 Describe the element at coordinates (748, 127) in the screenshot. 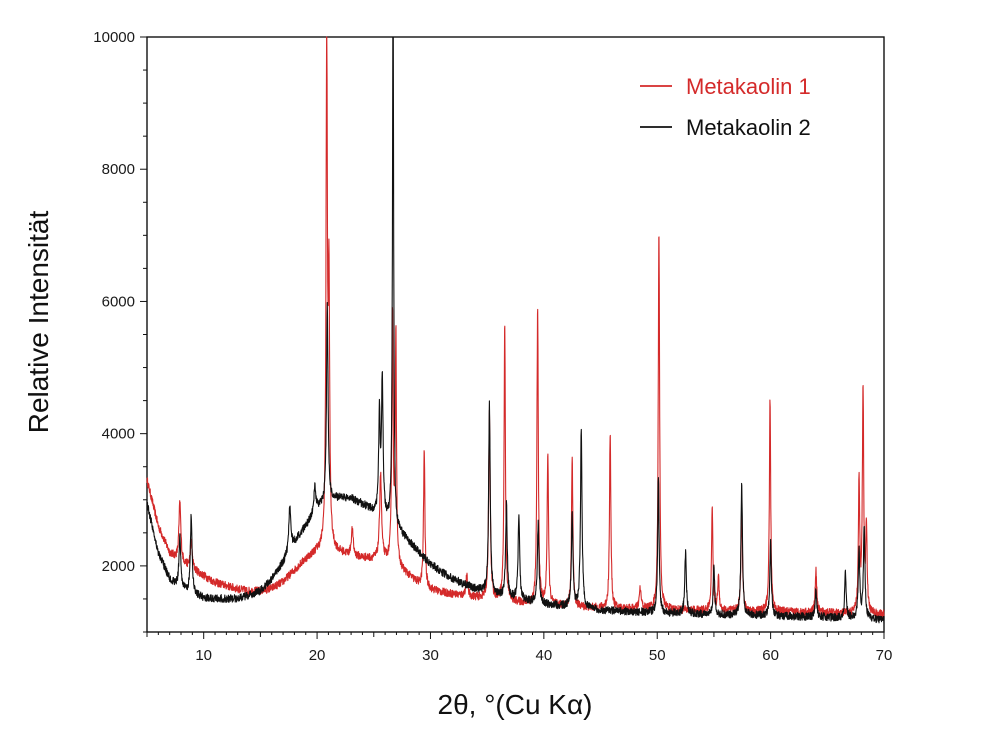

I see `legend-label-metakaolin-2: Metakaolin 2` at that location.